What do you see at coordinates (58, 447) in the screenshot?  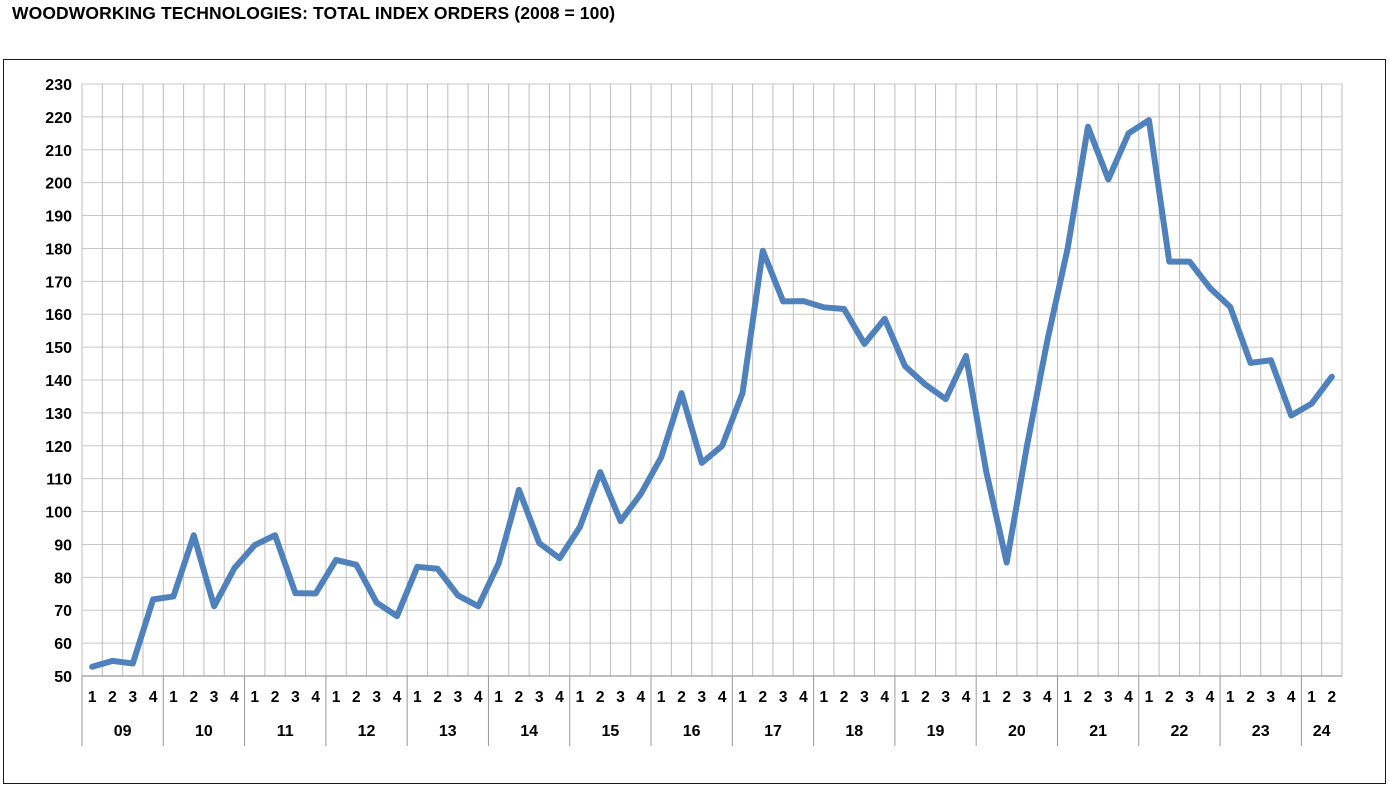 I see `y-tick-label: 120` at bounding box center [58, 447].